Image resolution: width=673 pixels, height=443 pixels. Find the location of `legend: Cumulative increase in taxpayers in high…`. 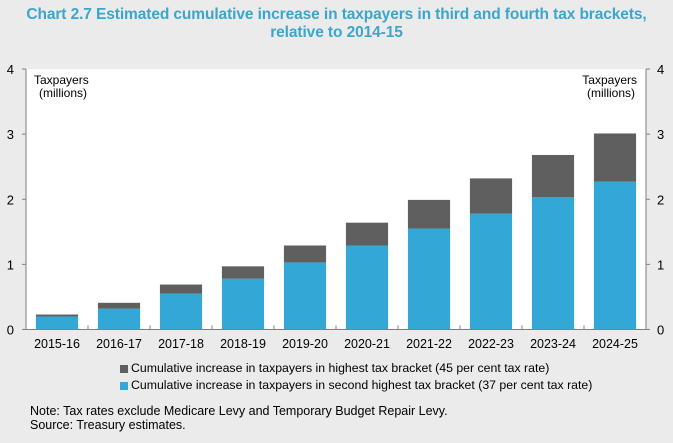

legend: Cumulative increase in taxpayers in high… is located at coordinates (356, 377).